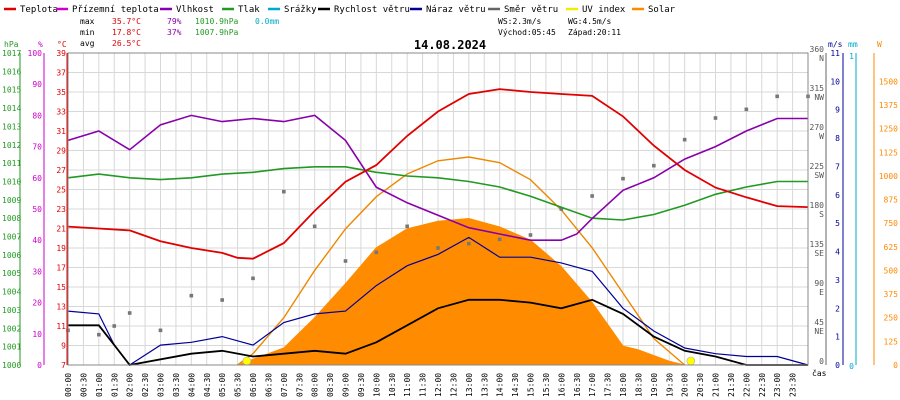 This screenshot has width=900, height=400. What do you see at coordinates (126, 21) in the screenshot?
I see `stats-value: 35.7°C` at bounding box center [126, 21].